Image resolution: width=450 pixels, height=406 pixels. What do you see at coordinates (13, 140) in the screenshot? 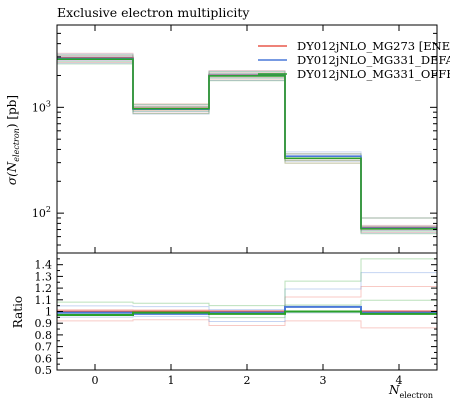
I see `y-axis-label: σ(Nelectron) [pb]` at bounding box center [13, 140].